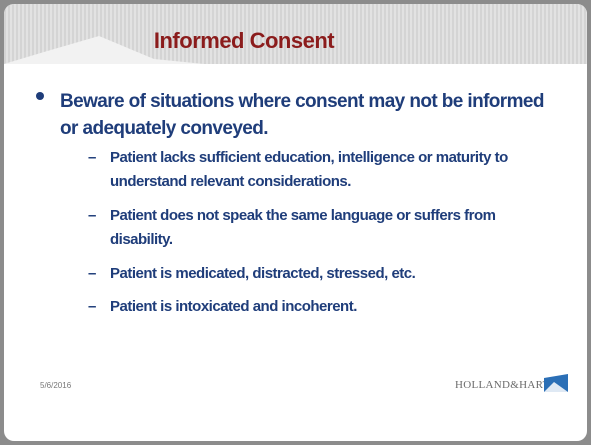 Image resolution: width=591 pixels, height=445 pixels. What do you see at coordinates (556, 387) in the screenshot?
I see `icon-peak` at bounding box center [556, 387].